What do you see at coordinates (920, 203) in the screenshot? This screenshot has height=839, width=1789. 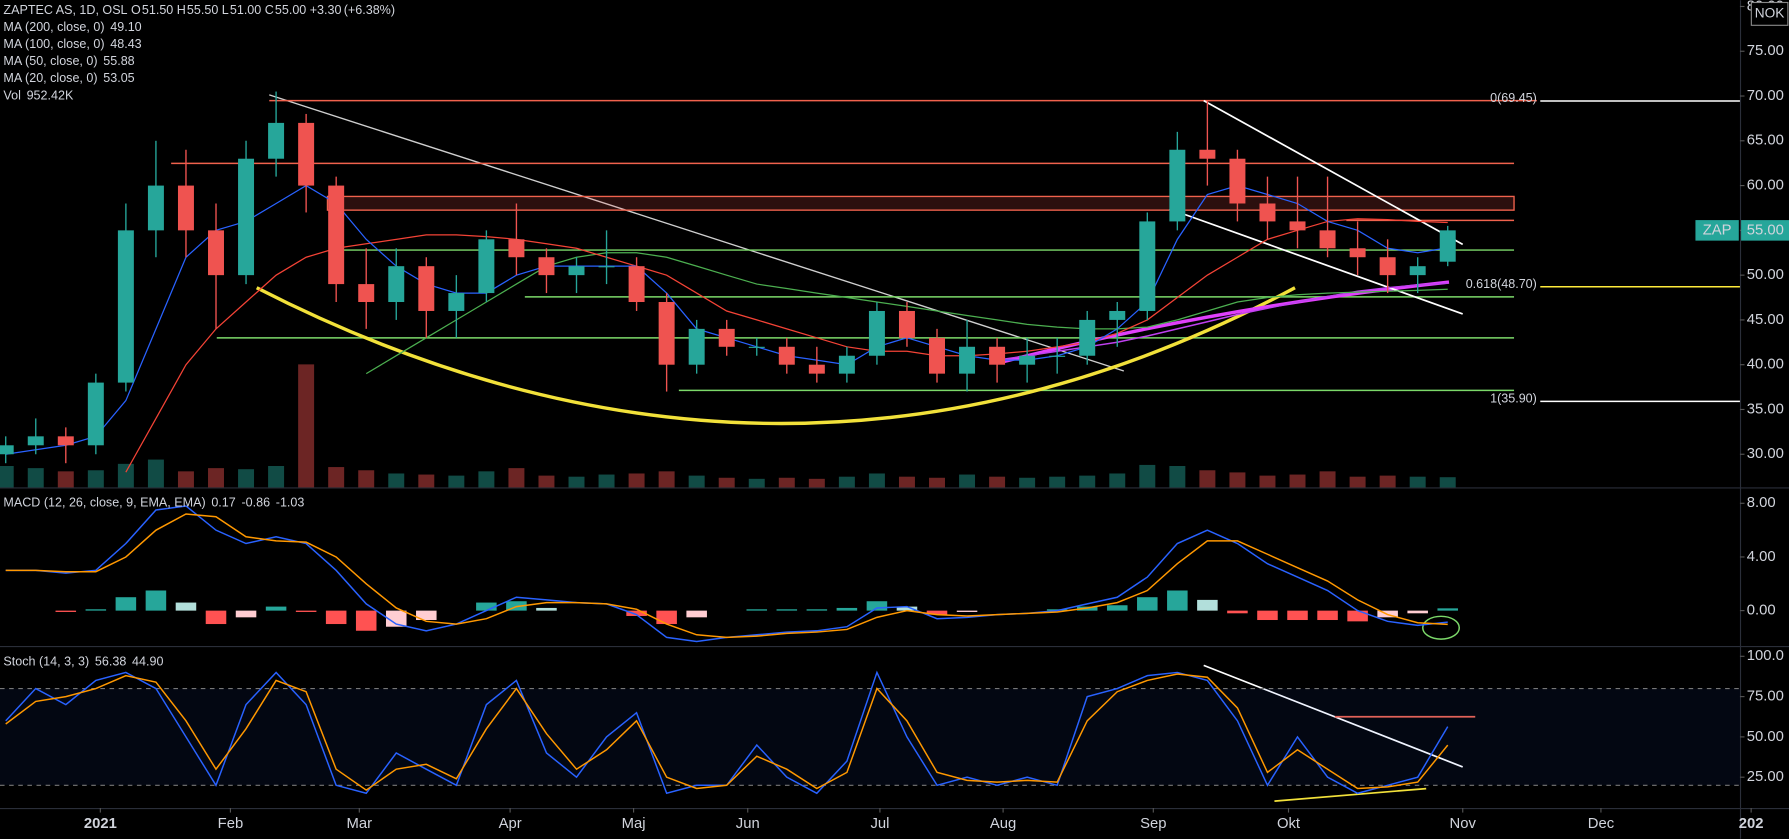 I see `resistance-zone` at bounding box center [920, 203].